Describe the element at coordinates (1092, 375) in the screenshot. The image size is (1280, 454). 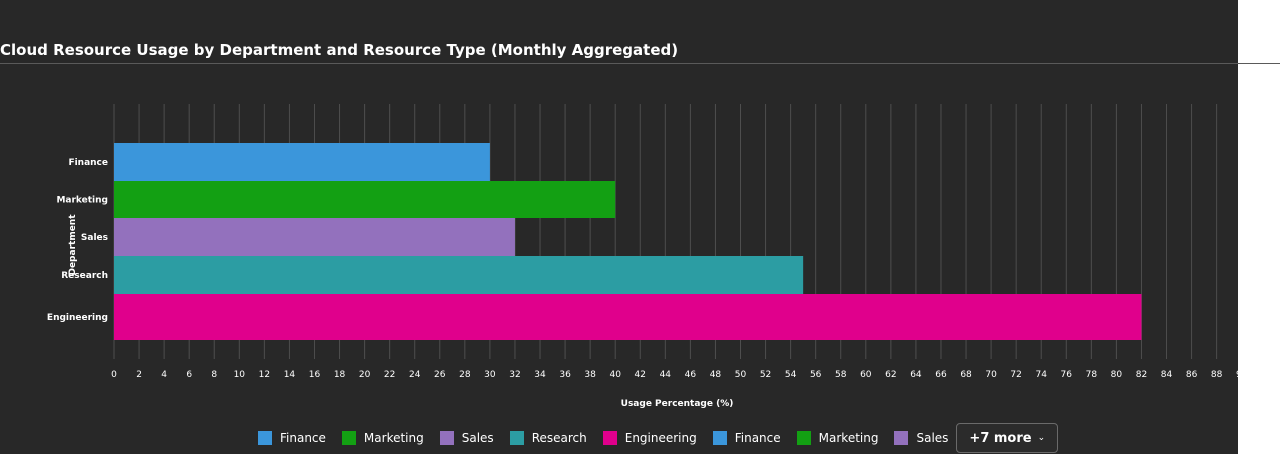
I see `x-tick-label: 78` at that location.